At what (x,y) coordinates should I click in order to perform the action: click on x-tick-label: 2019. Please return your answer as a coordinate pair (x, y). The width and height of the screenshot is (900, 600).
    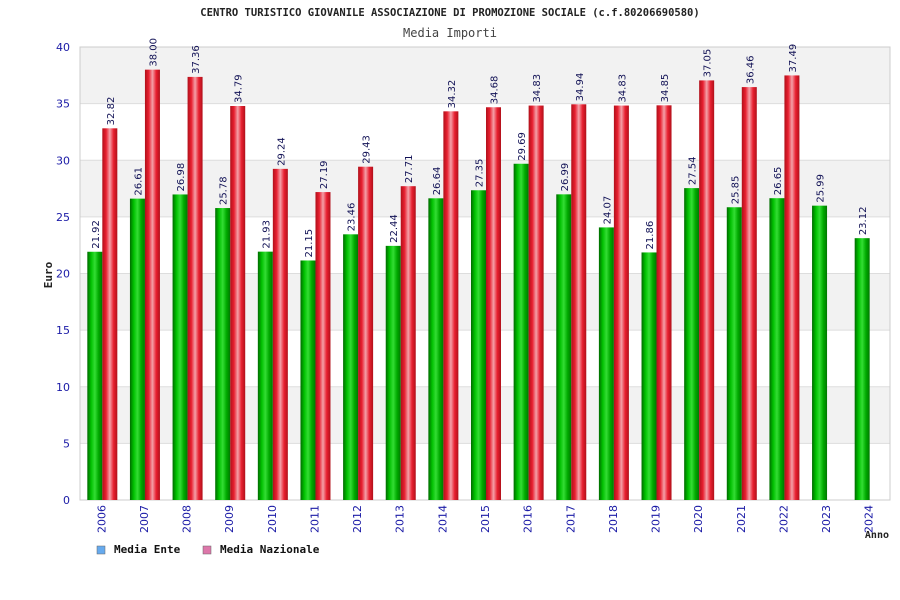
    Looking at the image, I should click on (656, 519).